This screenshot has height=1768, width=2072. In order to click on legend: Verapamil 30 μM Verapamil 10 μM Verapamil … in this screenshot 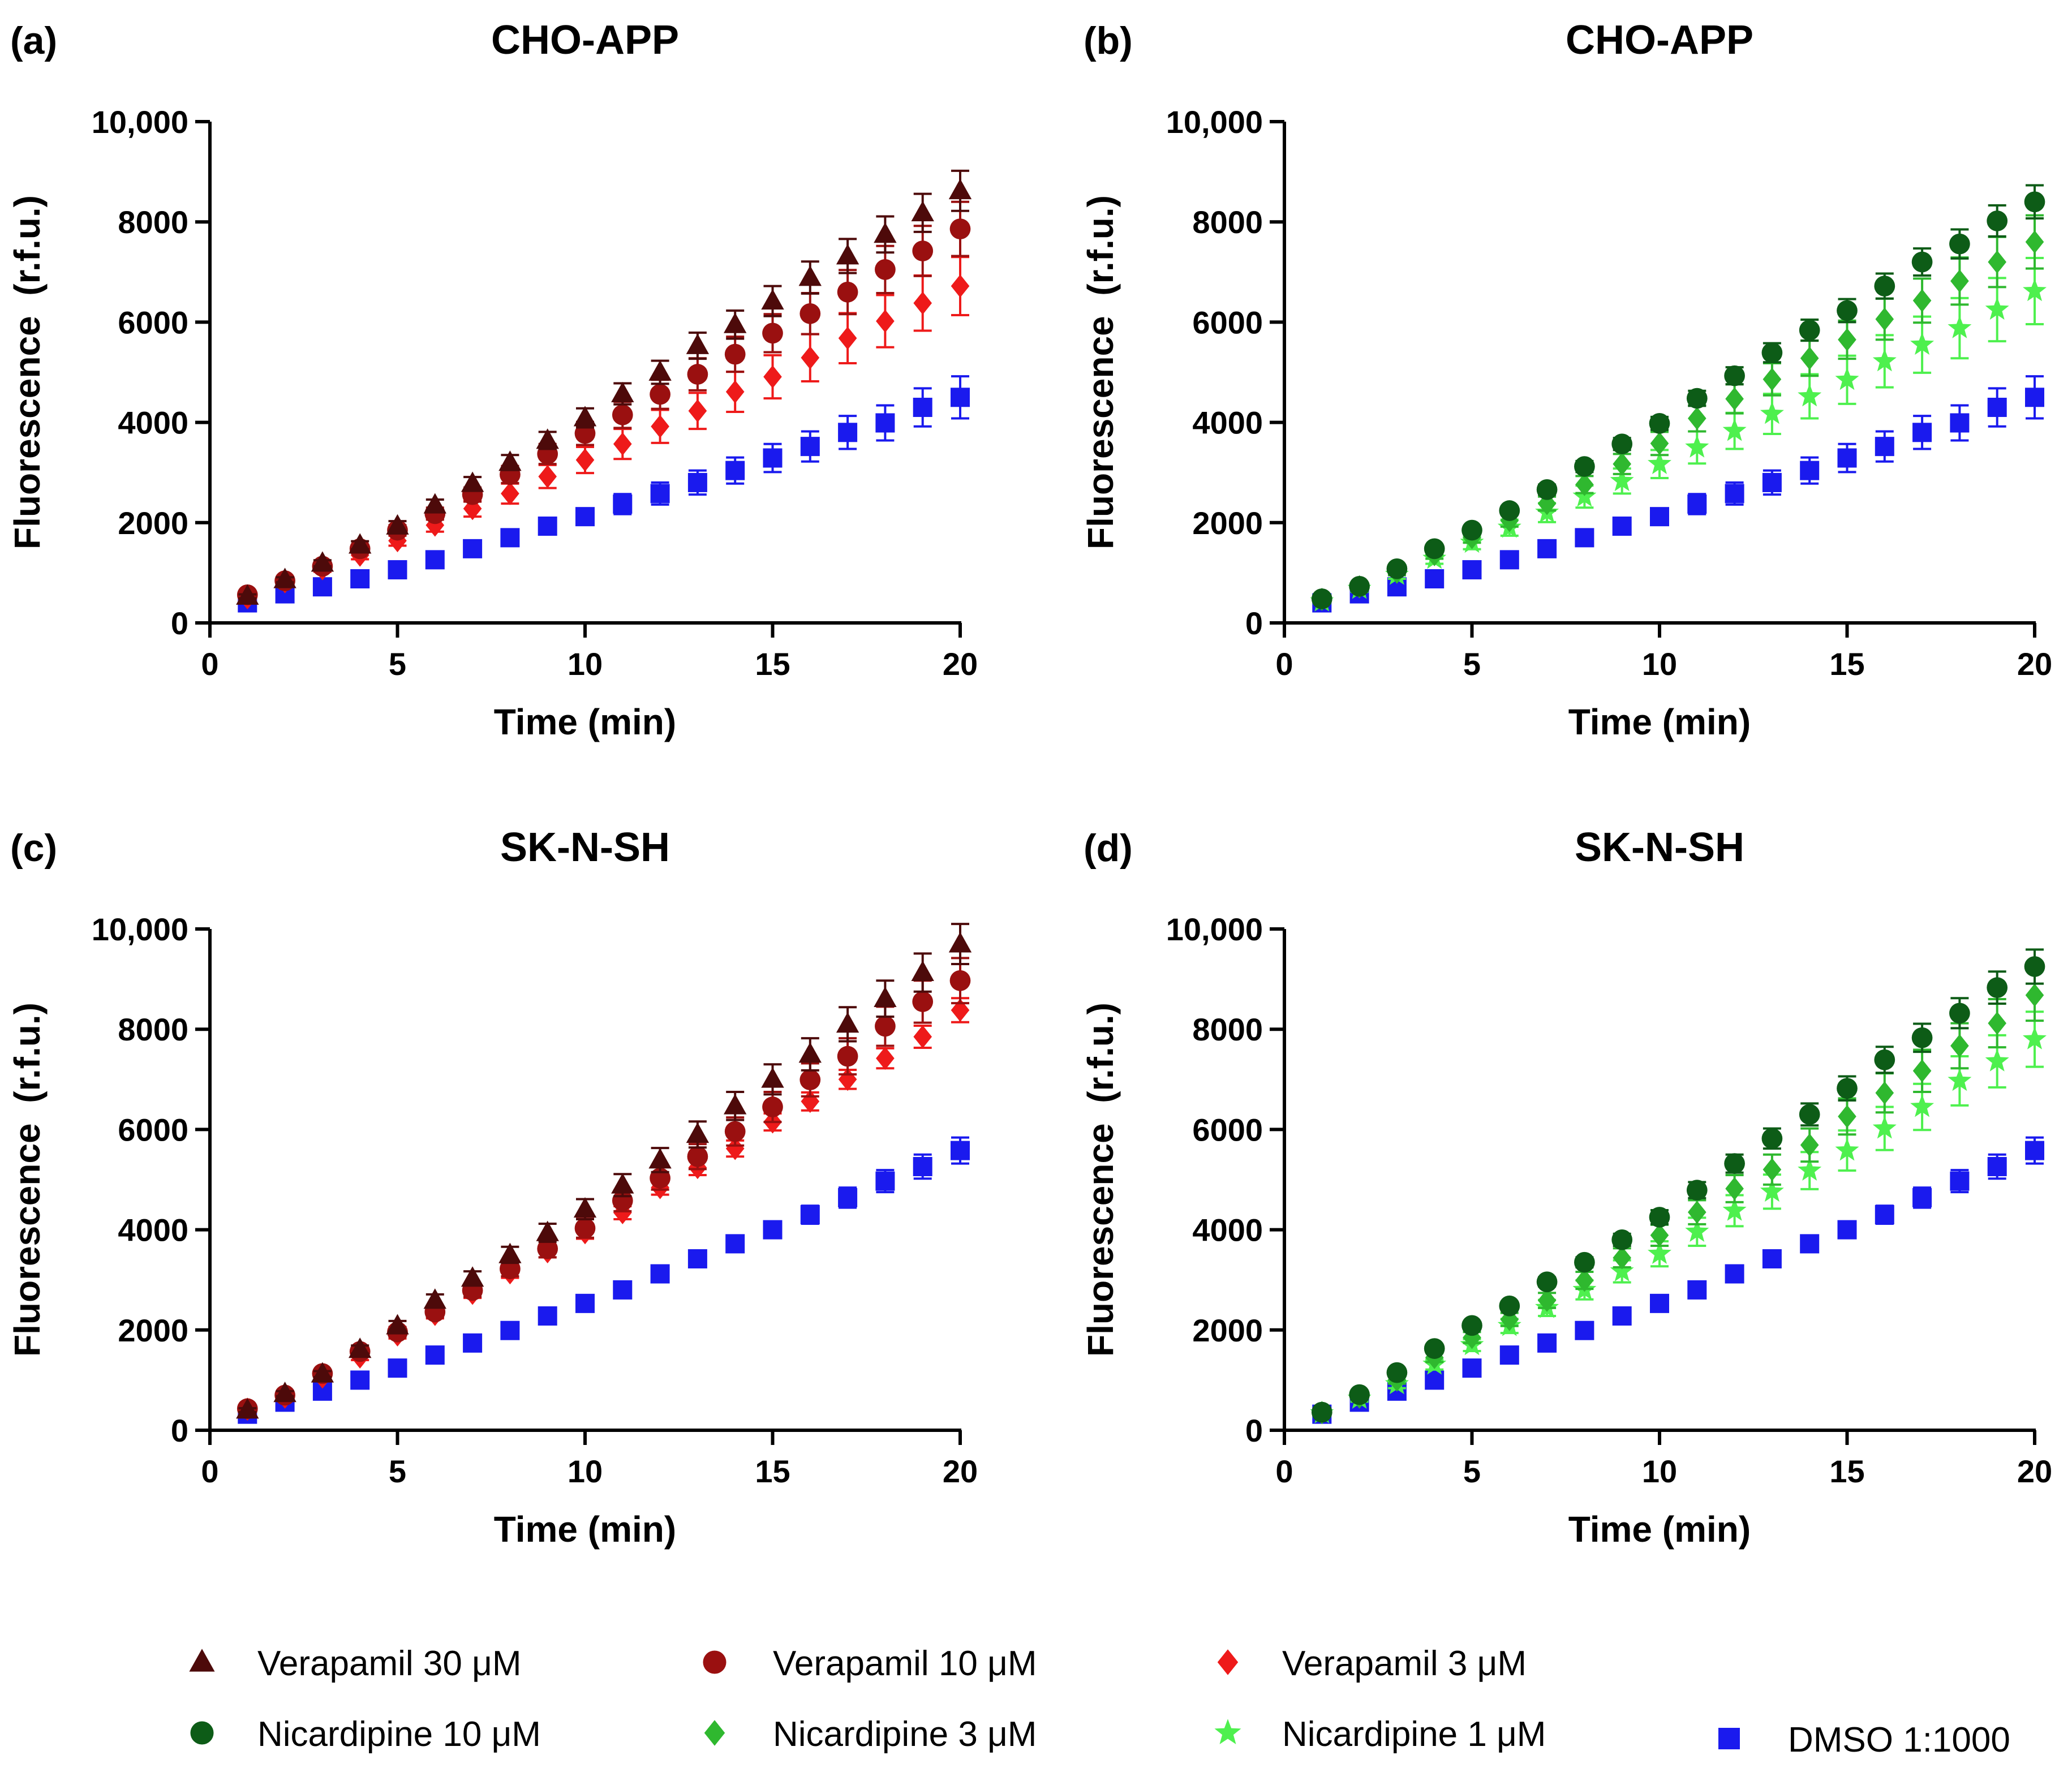, I will do `click(1099, 1702)`.